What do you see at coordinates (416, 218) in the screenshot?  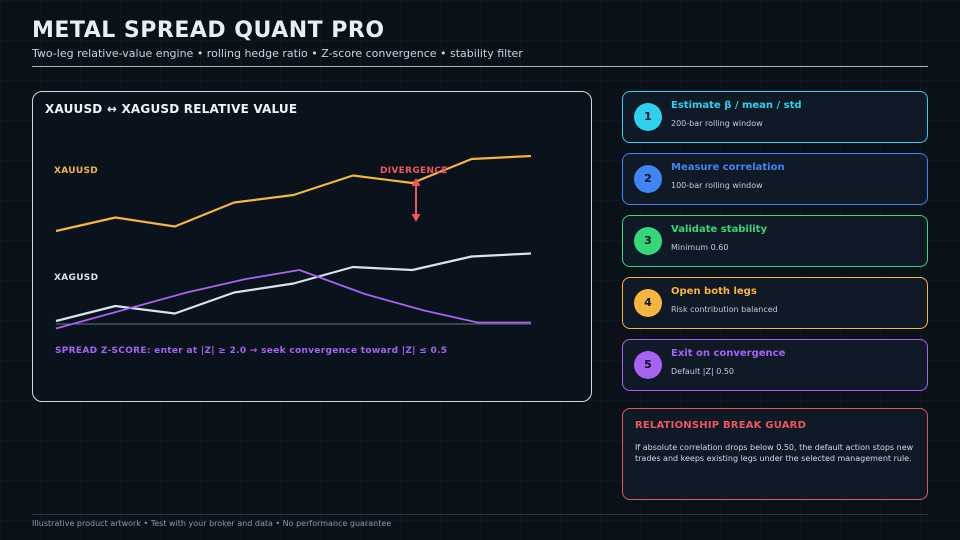 I see `divergence-arrow-head-down` at bounding box center [416, 218].